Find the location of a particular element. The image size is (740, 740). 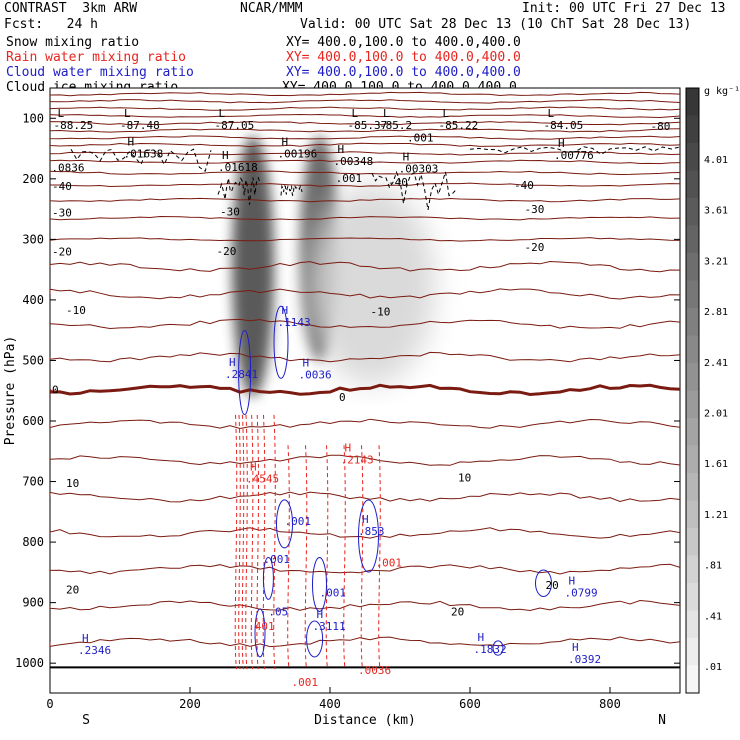

cloud-water-extremum-value: .001 is located at coordinates (333, 593).